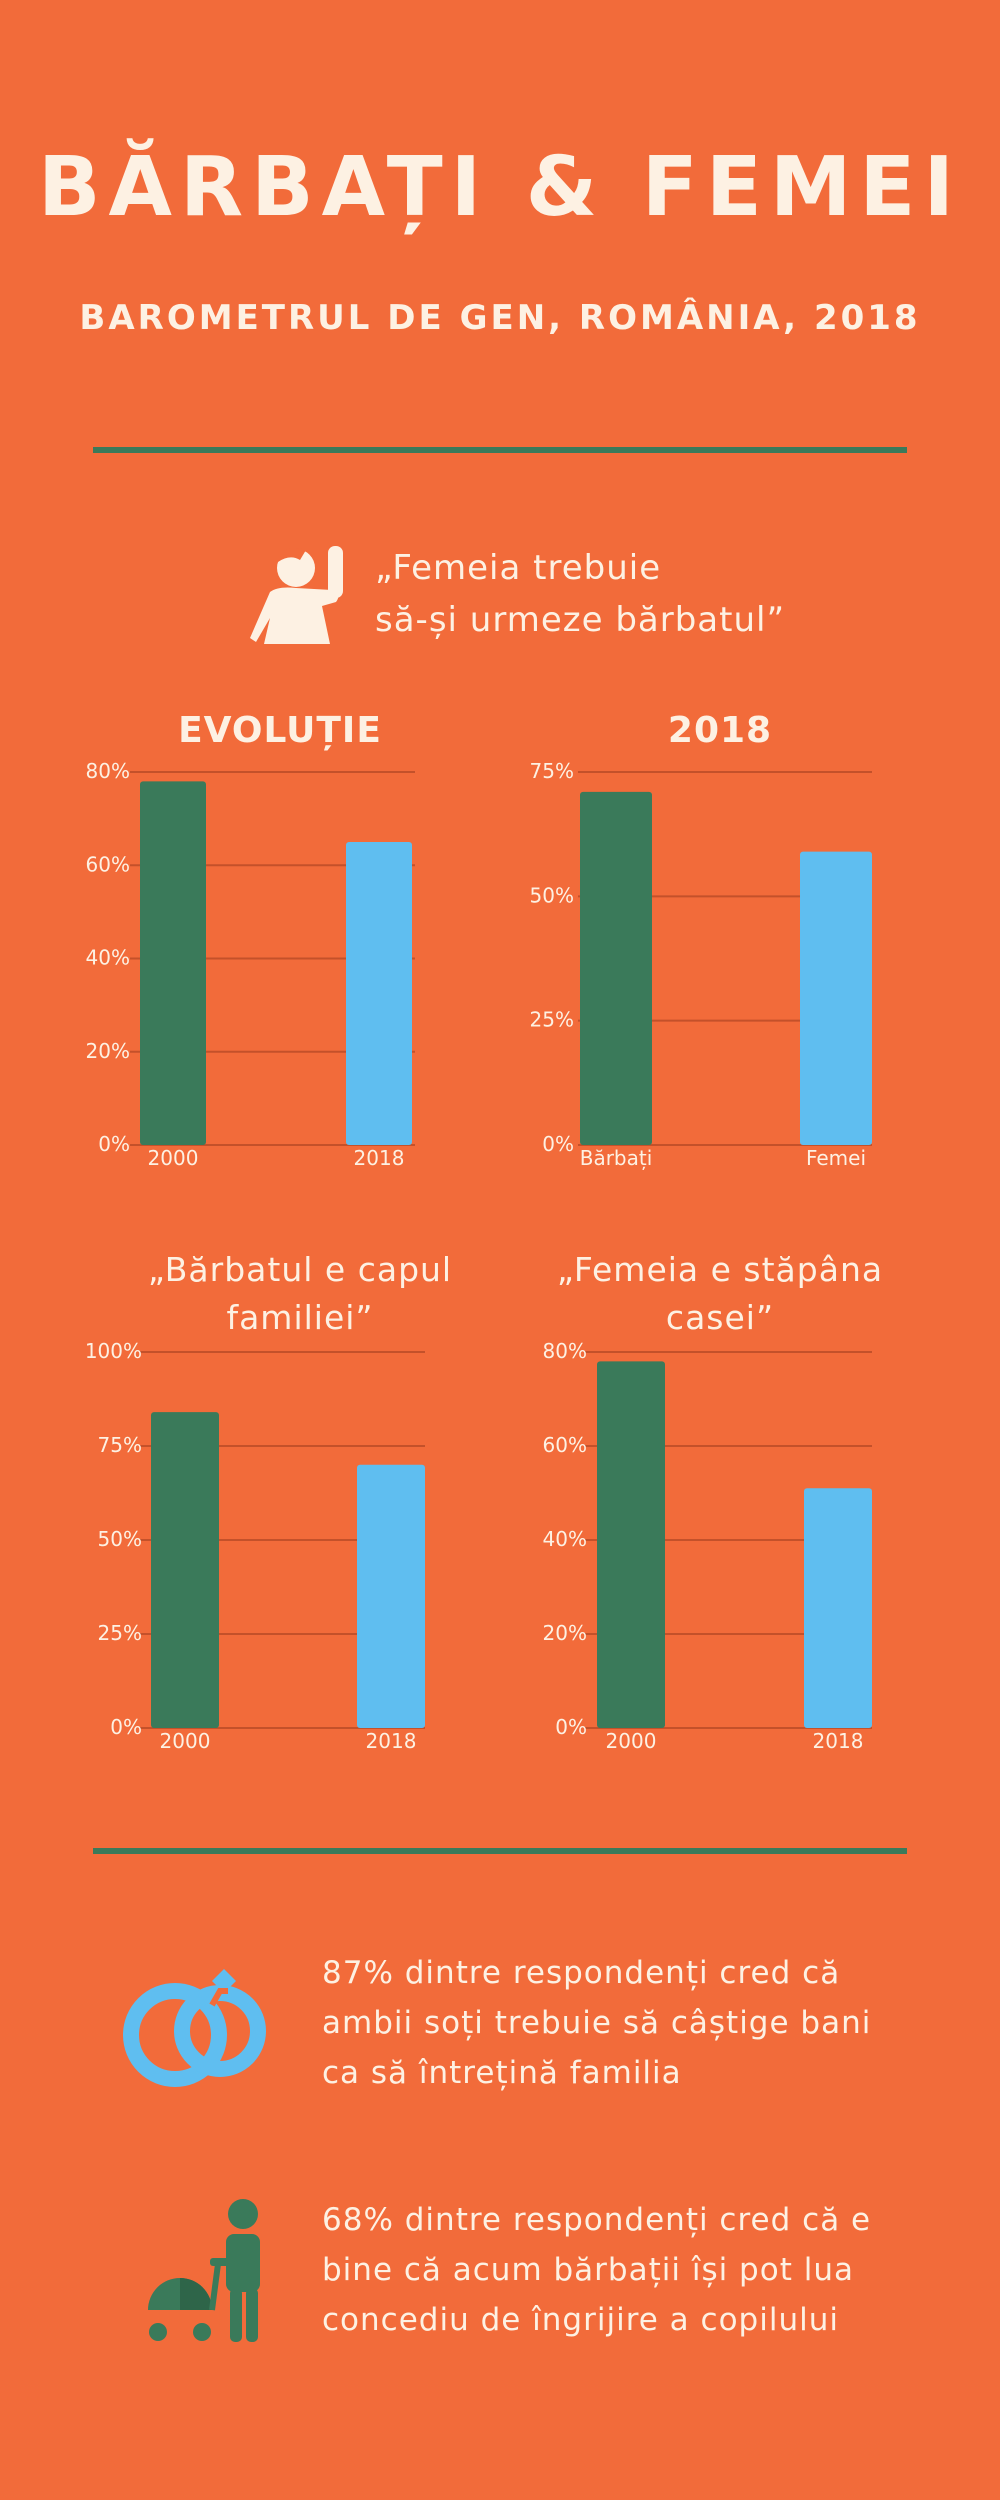  I want to click on chart-2-xtick-label: Femei, so click(836, 1158).